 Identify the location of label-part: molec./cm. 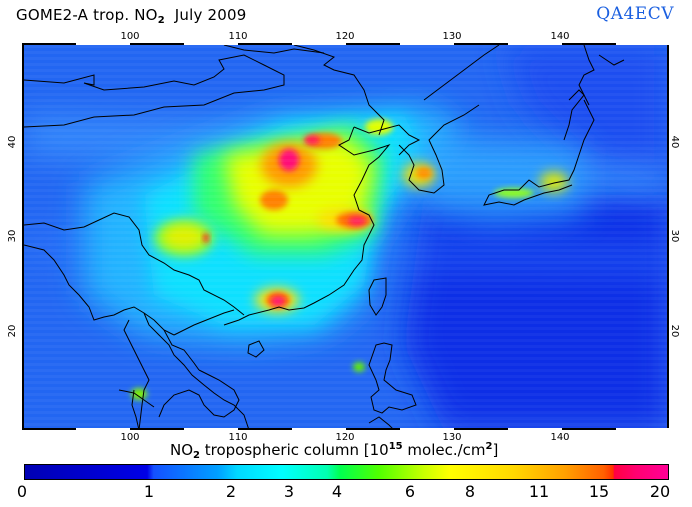
(444, 450).